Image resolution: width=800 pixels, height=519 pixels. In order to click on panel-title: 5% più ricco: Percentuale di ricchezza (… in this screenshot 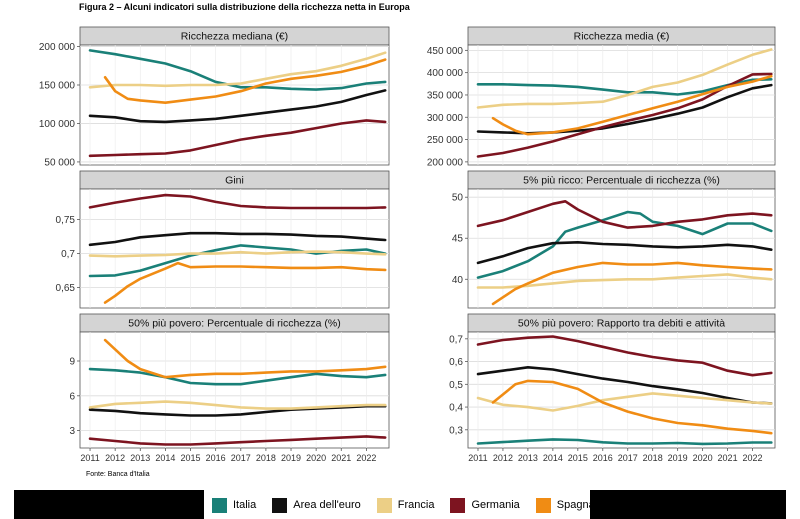, I will do `click(621, 181)`.